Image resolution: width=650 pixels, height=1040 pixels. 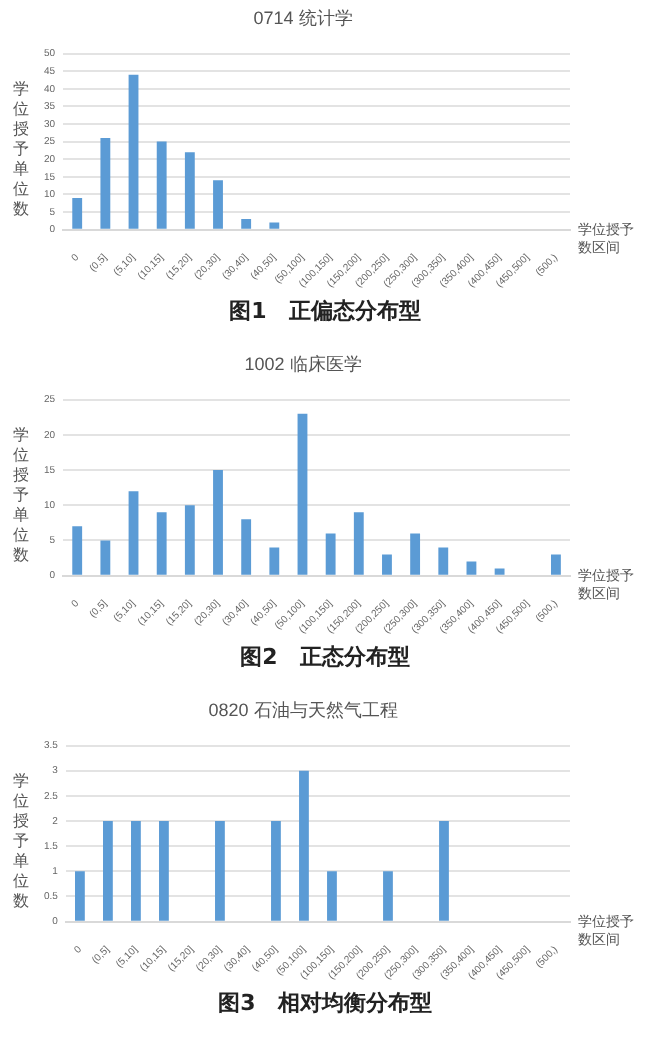 What do you see at coordinates (325, 311) in the screenshot?
I see `caption: 图1 正偏态分布型` at bounding box center [325, 311].